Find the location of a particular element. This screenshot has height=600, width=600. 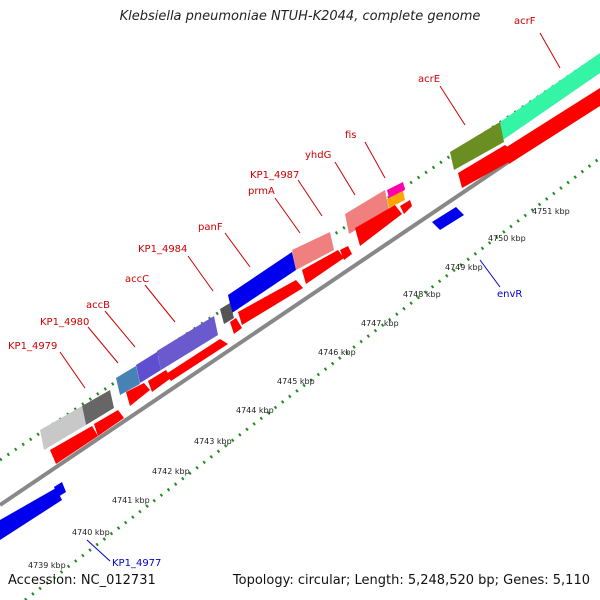

cds-arrow-prmA is located at coordinates (323, 267).